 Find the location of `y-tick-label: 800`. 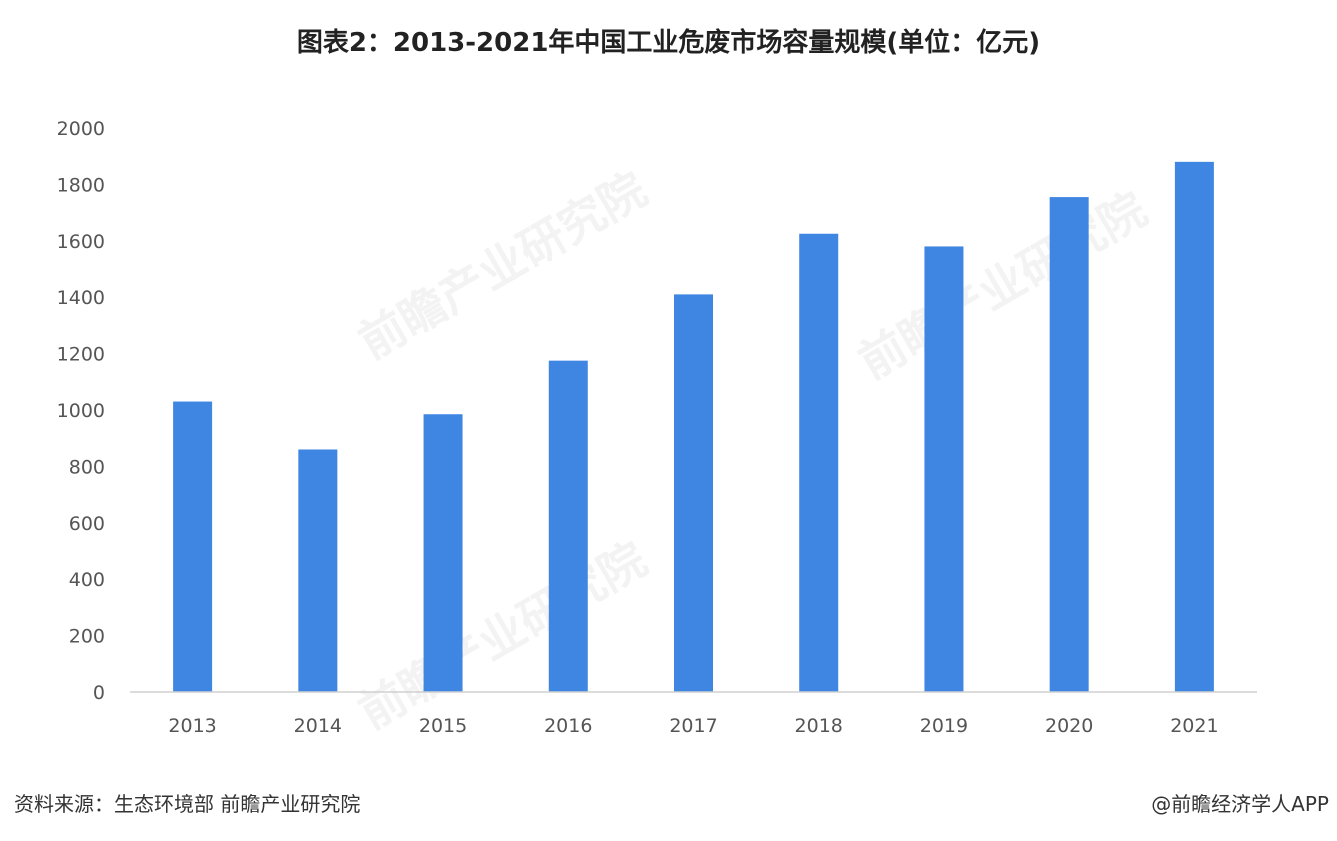

y-tick-label: 800 is located at coordinates (87, 467).